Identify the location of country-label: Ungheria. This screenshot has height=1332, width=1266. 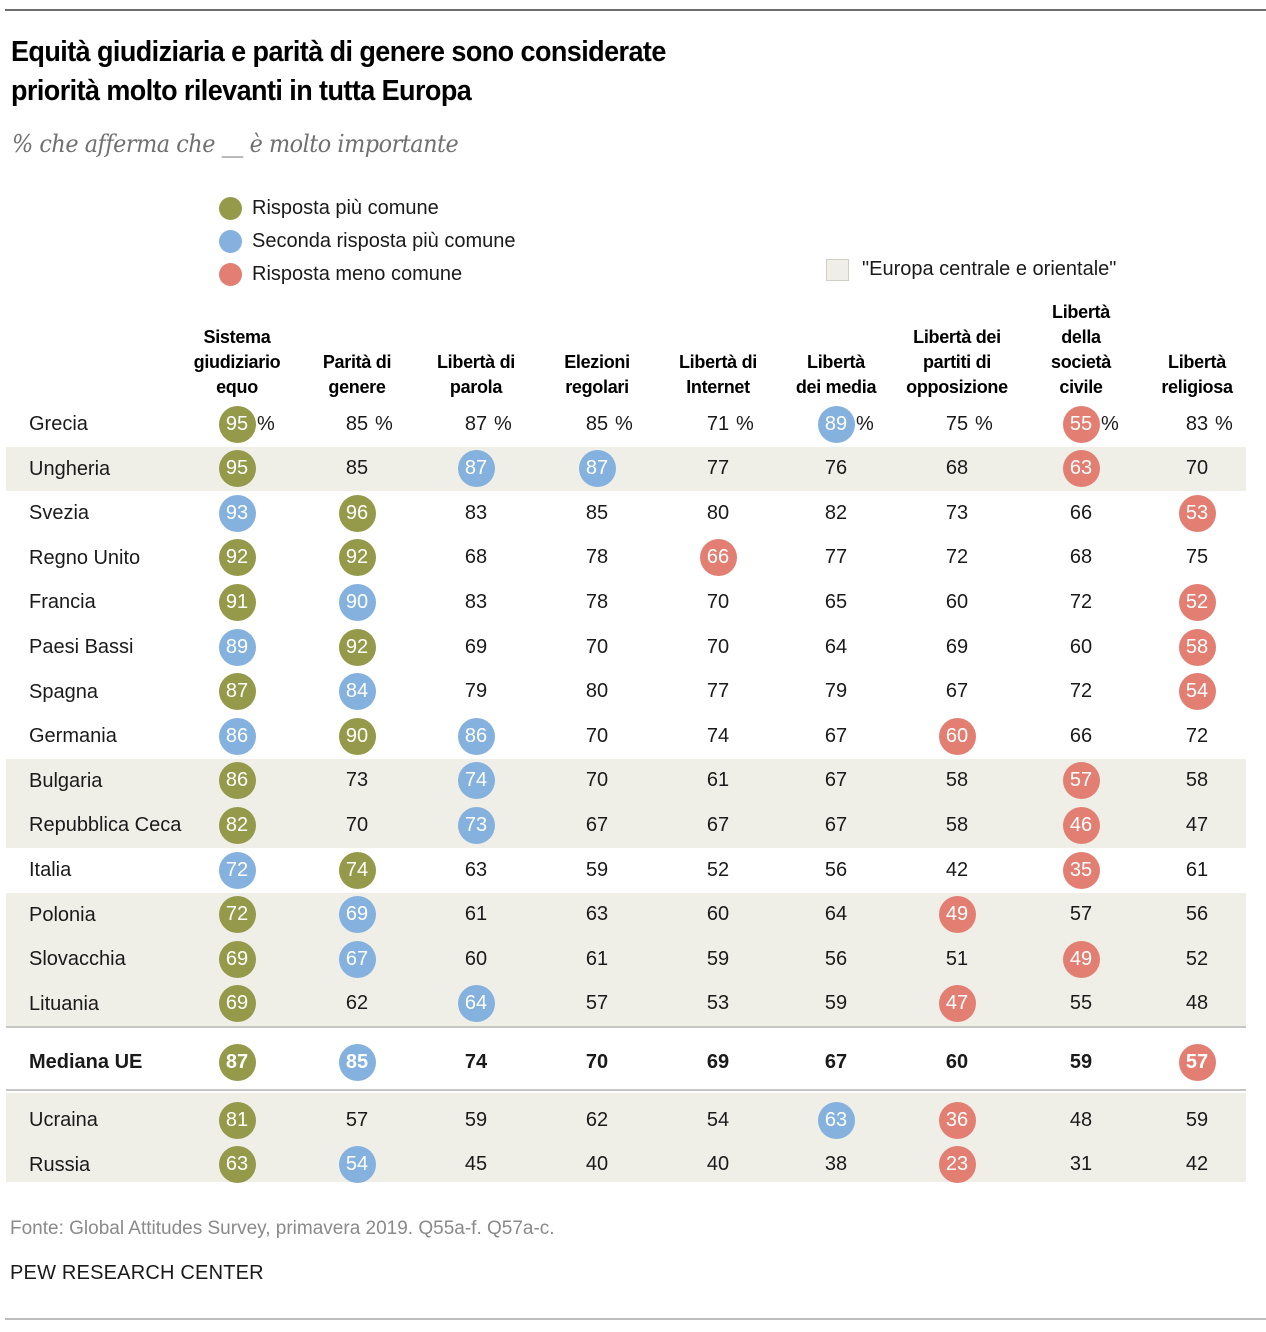
(70, 468).